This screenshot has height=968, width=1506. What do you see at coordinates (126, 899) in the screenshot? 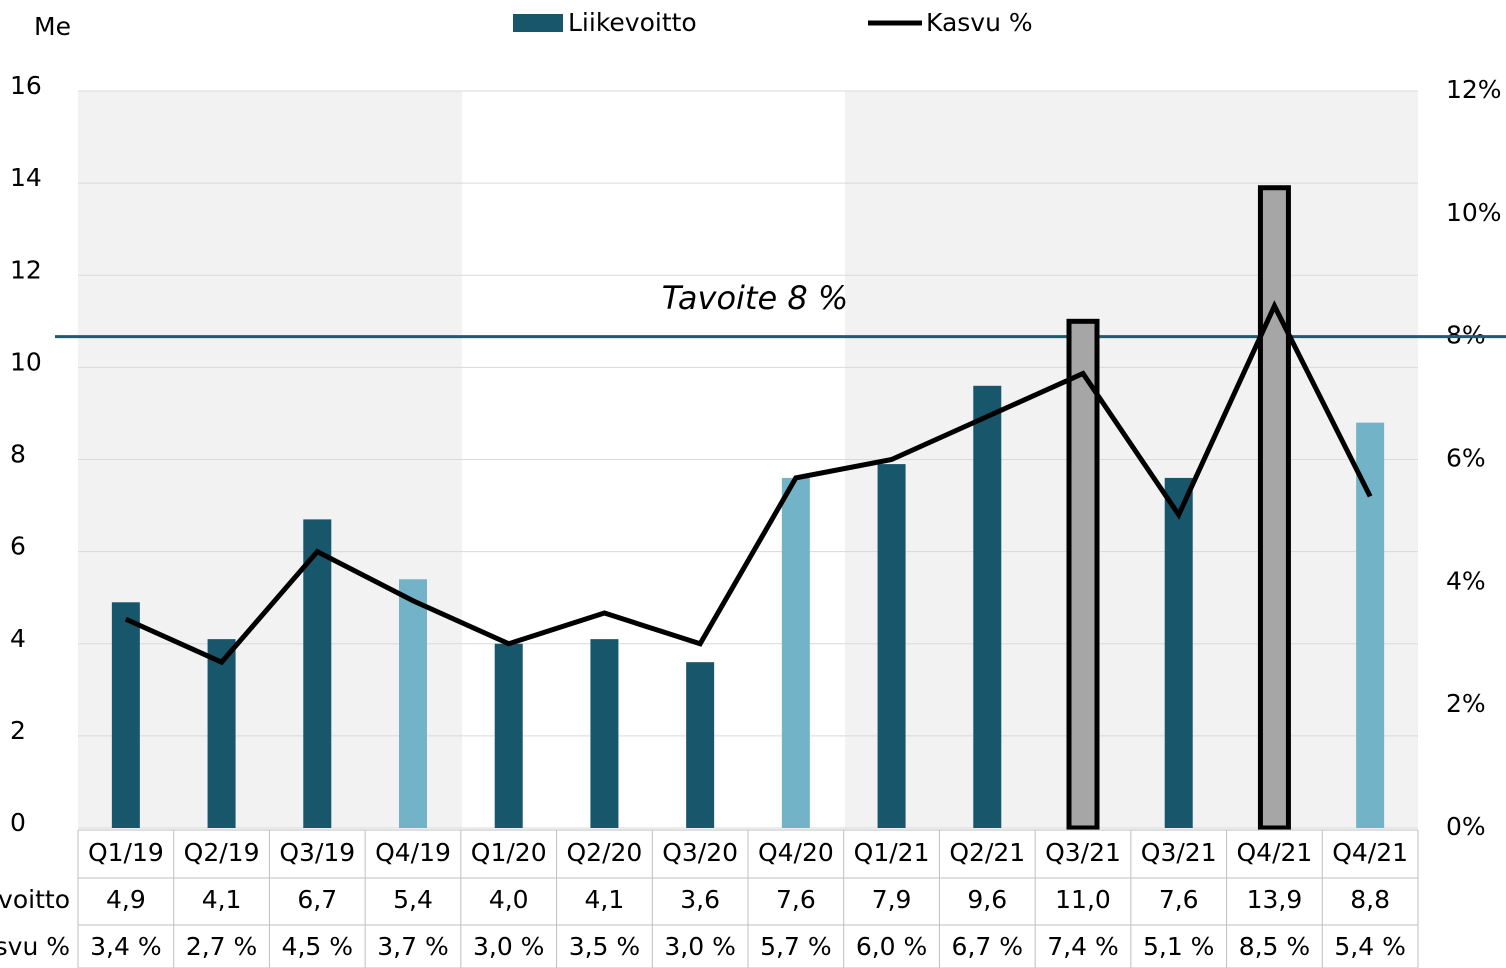
I see `data-label: 4,9` at bounding box center [126, 899].